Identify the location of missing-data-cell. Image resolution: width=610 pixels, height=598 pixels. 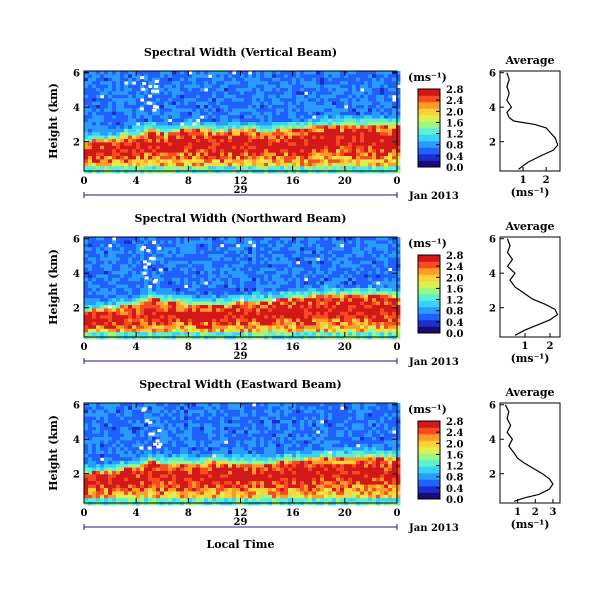
(148, 251).